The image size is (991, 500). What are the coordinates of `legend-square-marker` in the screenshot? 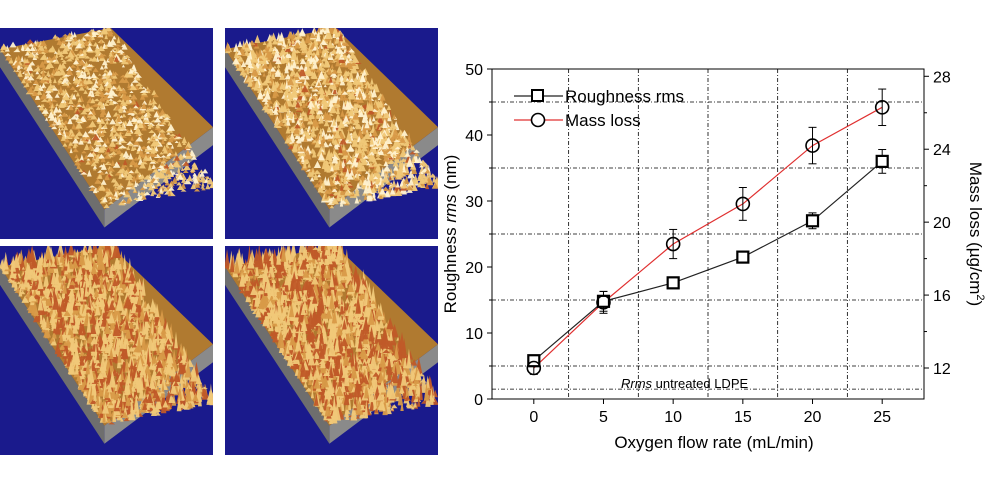 It's located at (537, 95).